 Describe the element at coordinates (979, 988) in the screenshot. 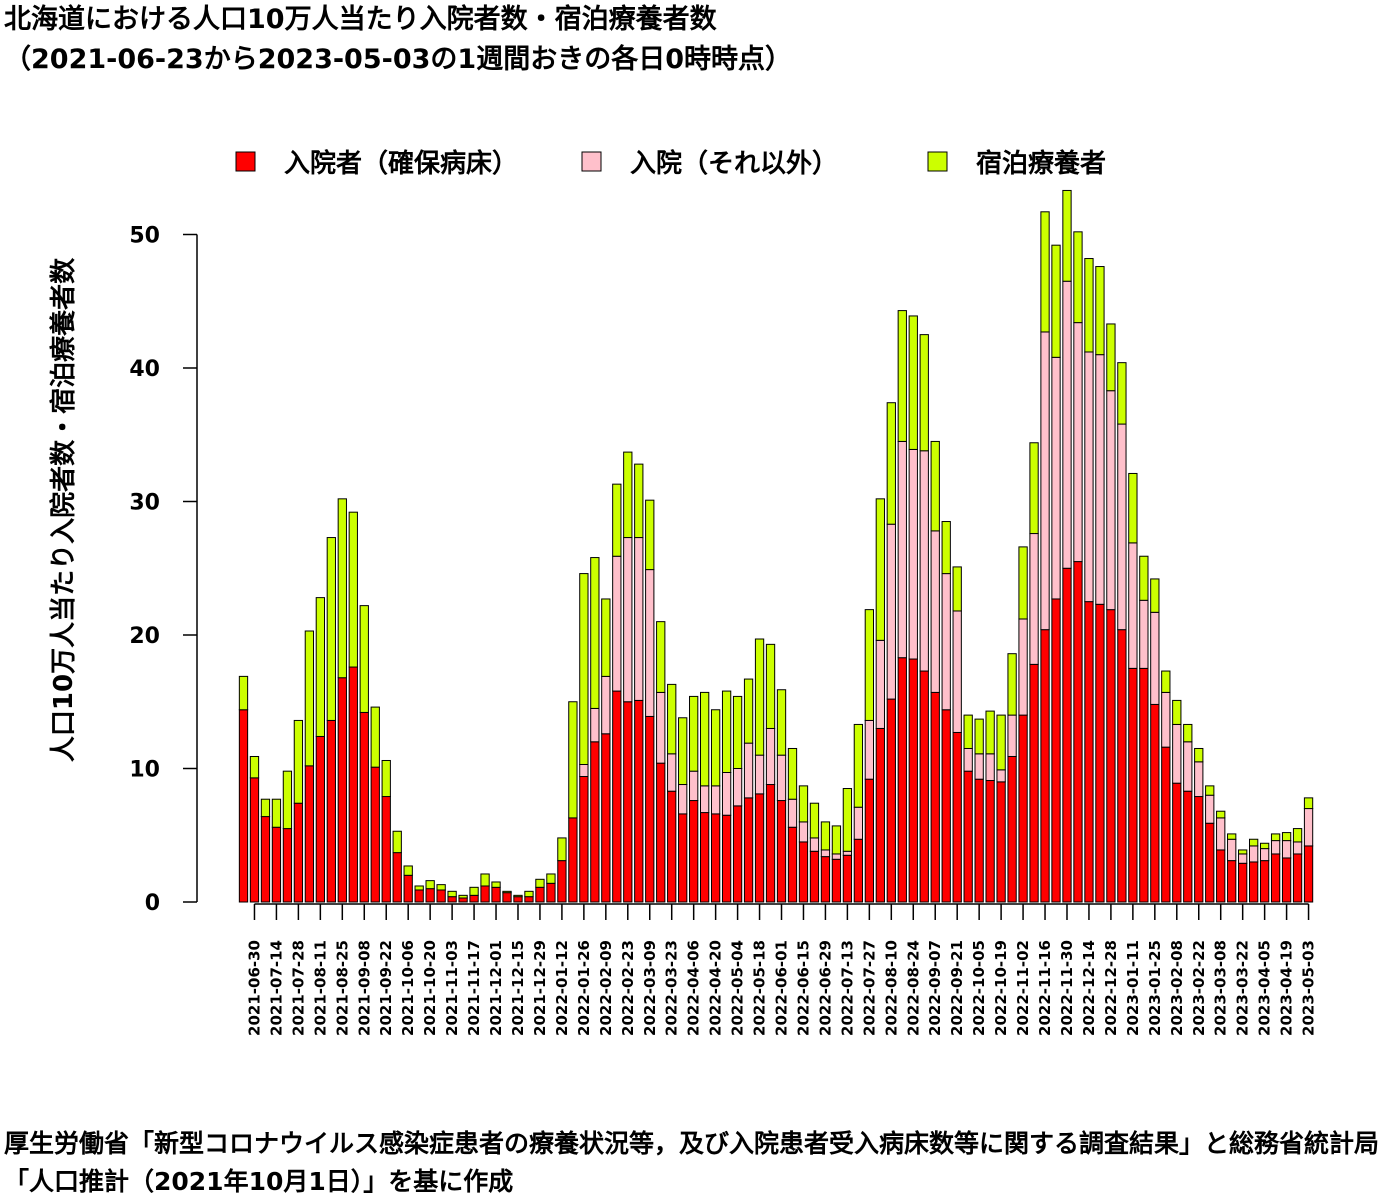

I see `x-tick-label: 2022-10-05` at that location.